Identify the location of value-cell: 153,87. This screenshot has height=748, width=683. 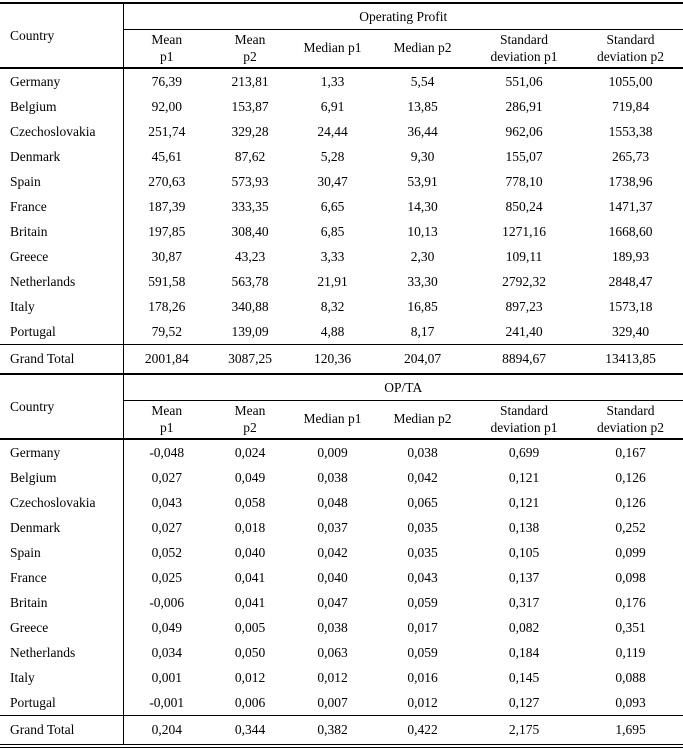
(250, 106).